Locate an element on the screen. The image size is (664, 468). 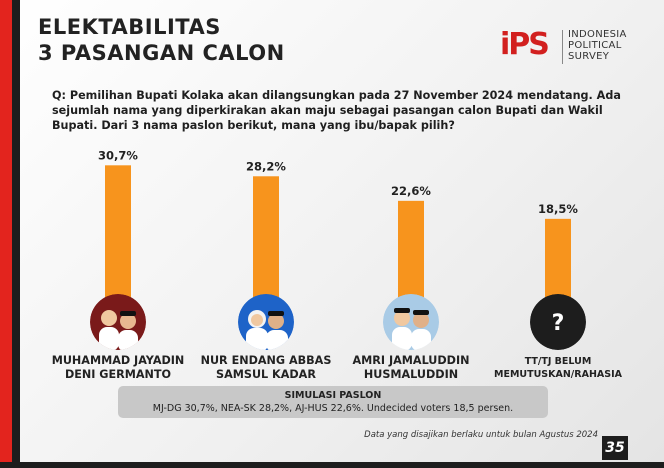
avatar-bg is located at coordinates (558, 322).